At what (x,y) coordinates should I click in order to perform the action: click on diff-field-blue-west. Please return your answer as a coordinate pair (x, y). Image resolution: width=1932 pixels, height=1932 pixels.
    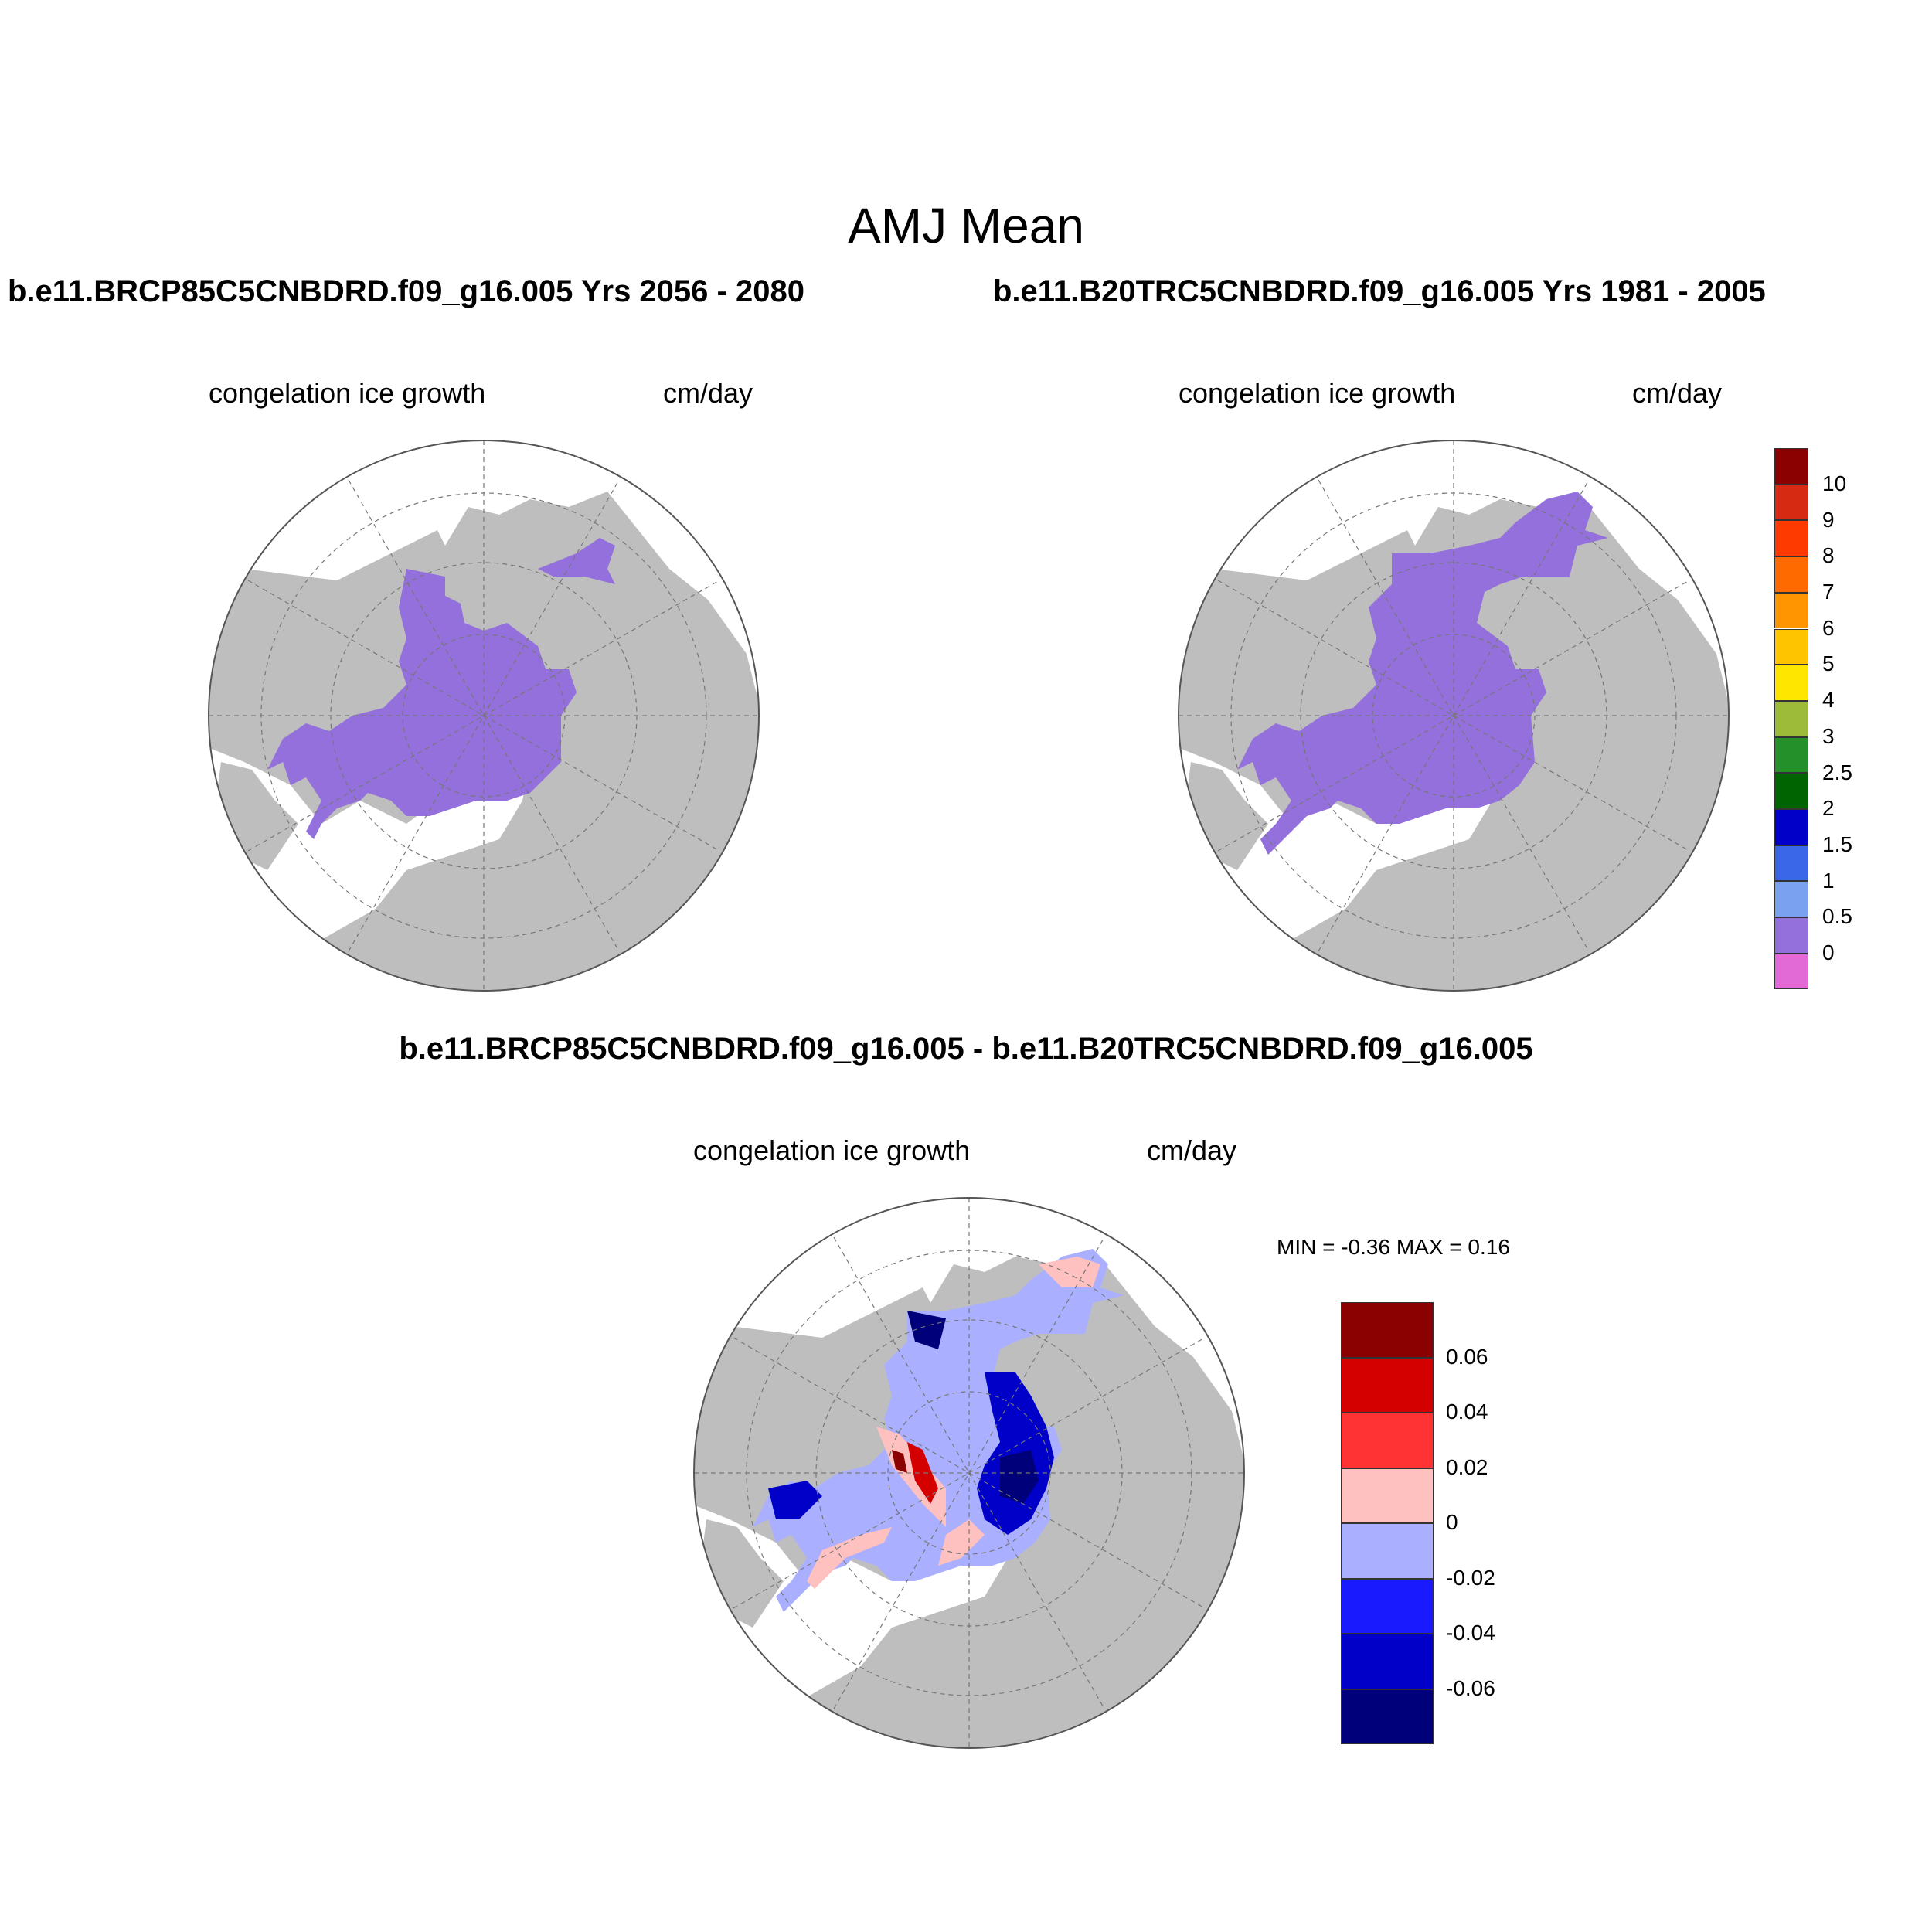
    Looking at the image, I should click on (795, 1500).